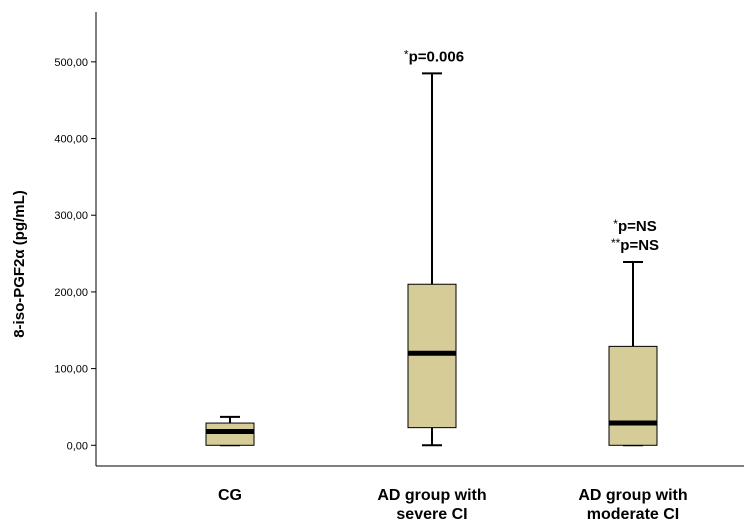 This screenshot has width=752, height=524. What do you see at coordinates (75, 254) in the screenshot?
I see `y-axis: 0,00 100,00 200,00 300,00 400,00 500,00` at bounding box center [75, 254].